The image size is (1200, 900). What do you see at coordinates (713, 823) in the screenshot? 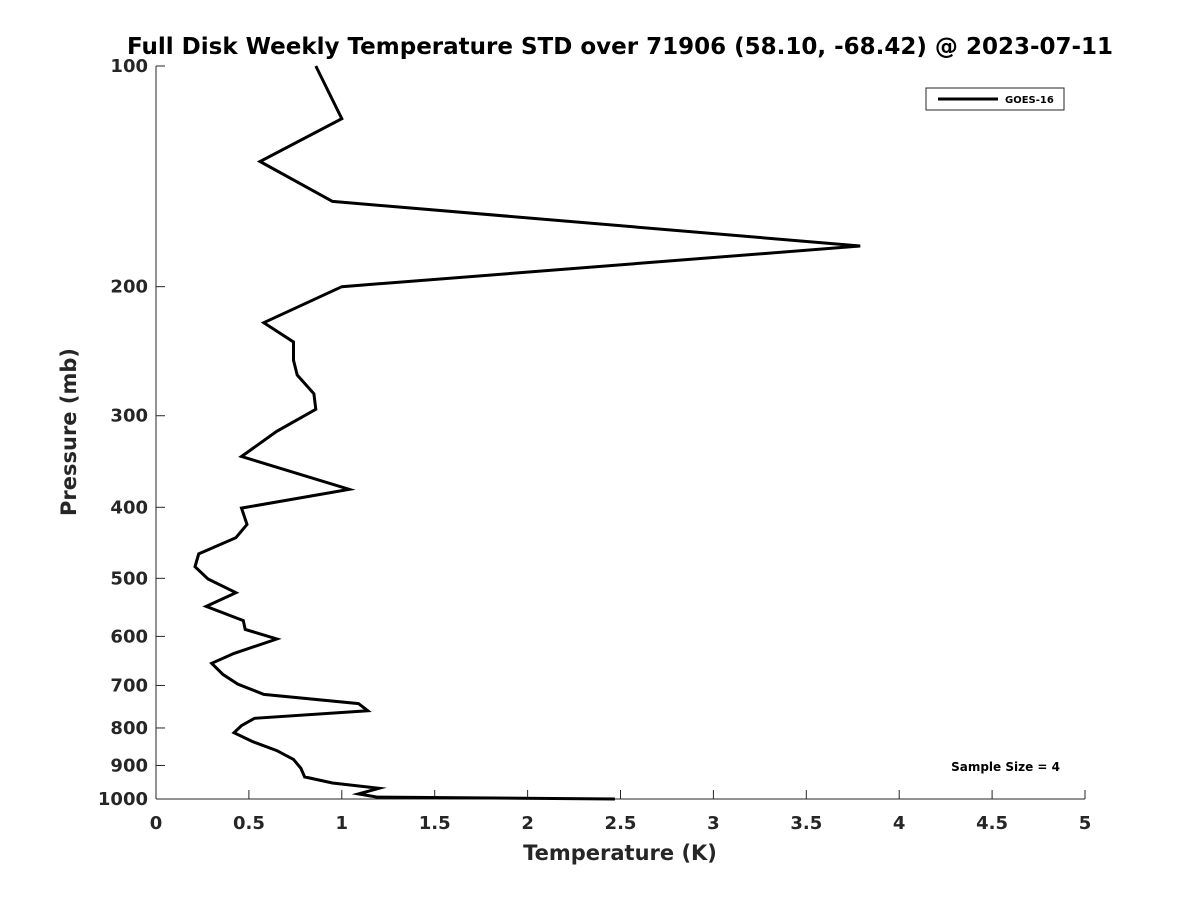
I see `x-tick-label: 3` at bounding box center [713, 823].